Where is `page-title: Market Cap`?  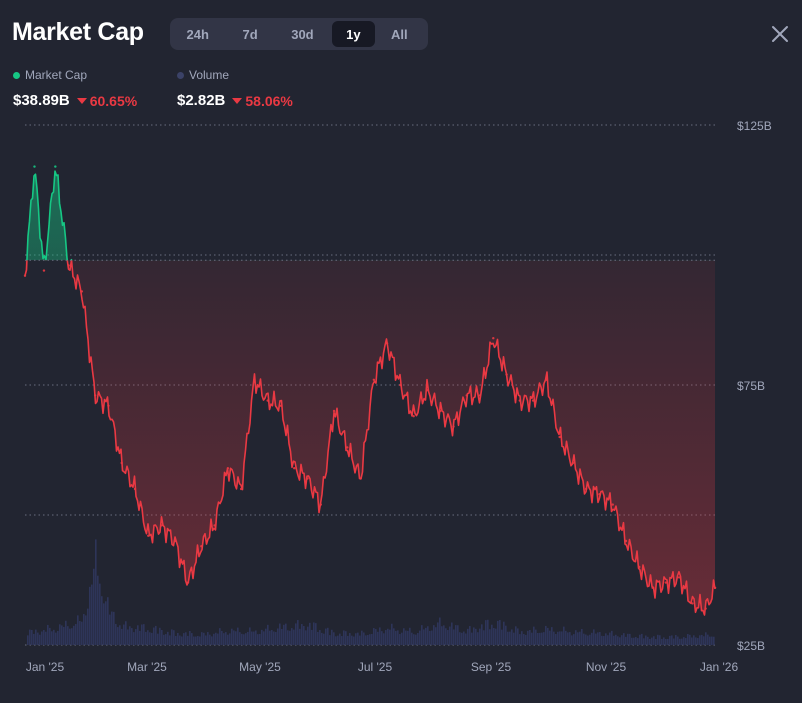 page-title: Market Cap is located at coordinates (78, 32).